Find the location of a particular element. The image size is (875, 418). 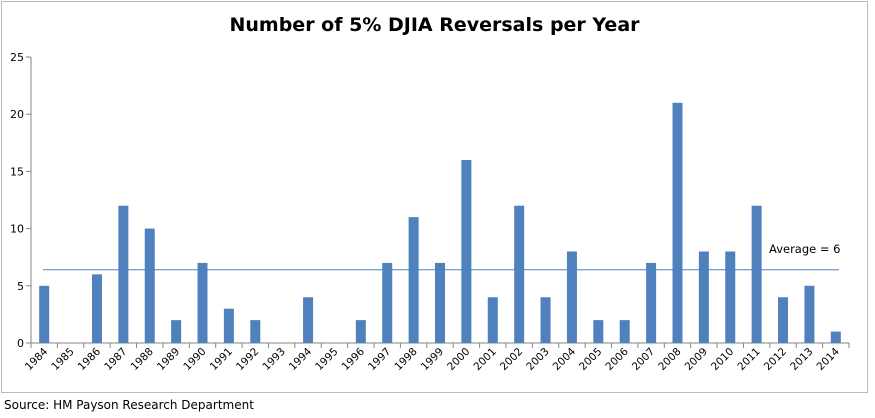

bar-2004 is located at coordinates (571, 297).